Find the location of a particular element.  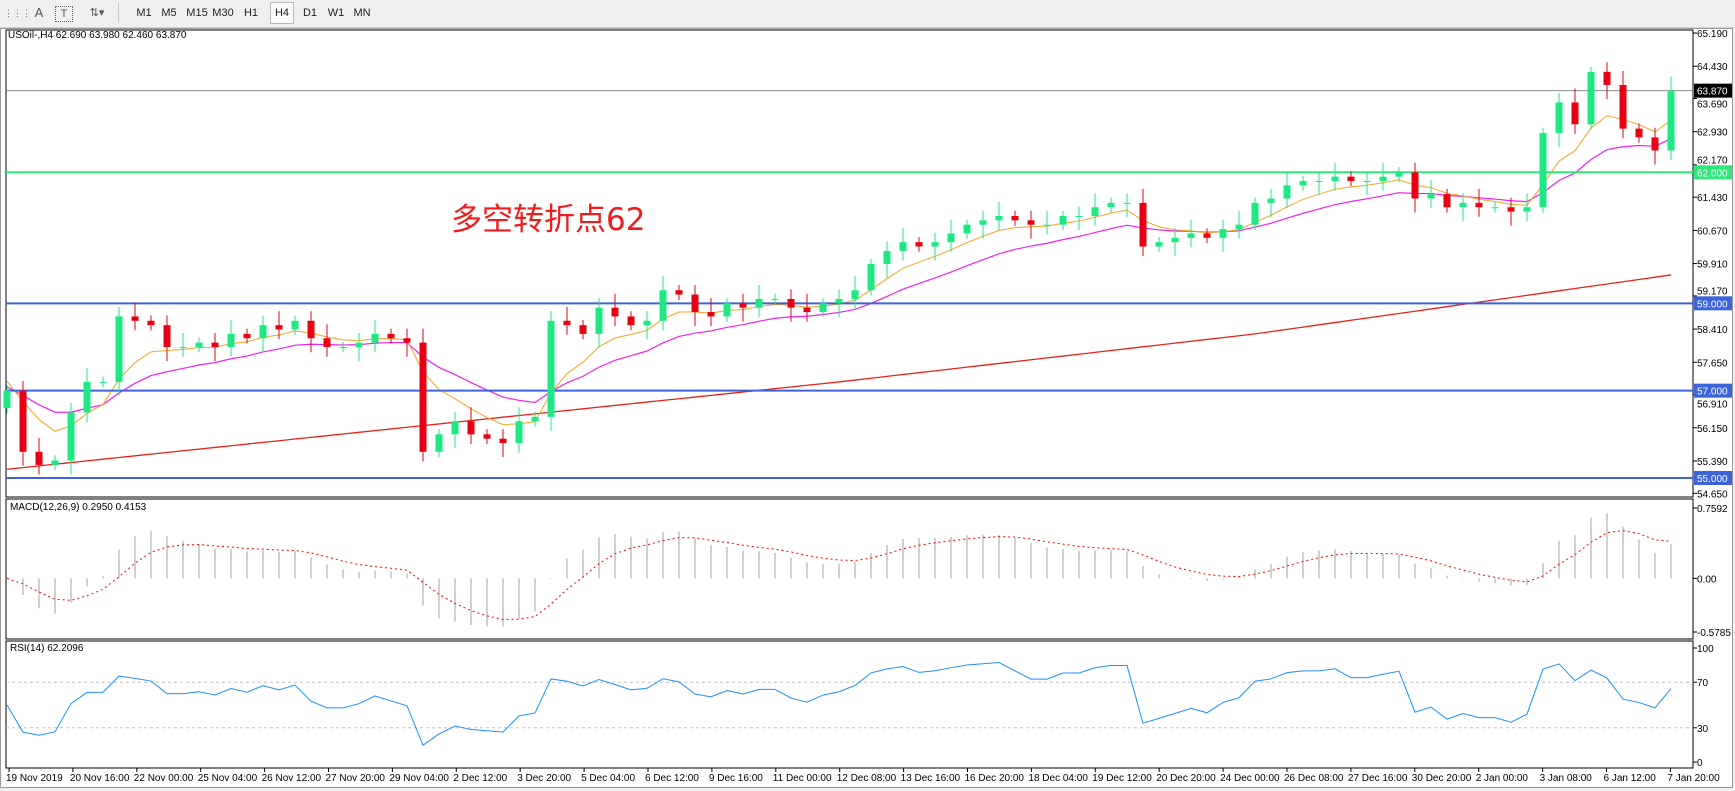

timeframe-h4: H4 is located at coordinates (282, 13).